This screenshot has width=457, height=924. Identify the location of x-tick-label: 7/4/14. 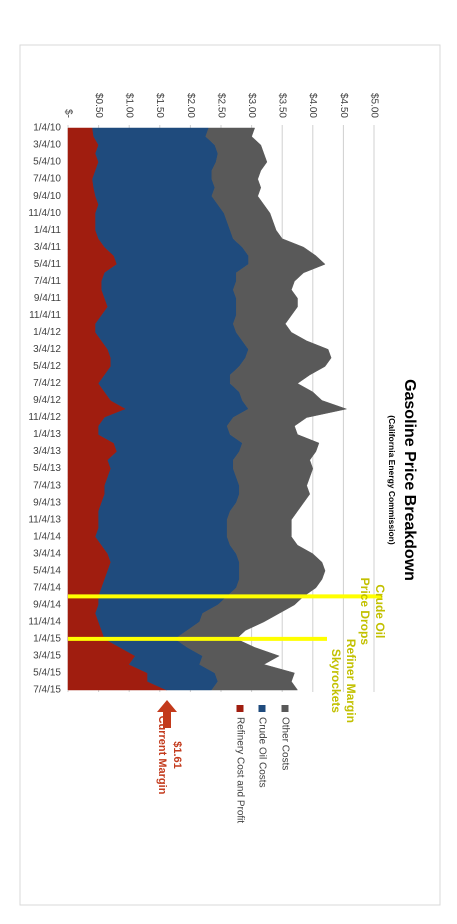
(47, 587).